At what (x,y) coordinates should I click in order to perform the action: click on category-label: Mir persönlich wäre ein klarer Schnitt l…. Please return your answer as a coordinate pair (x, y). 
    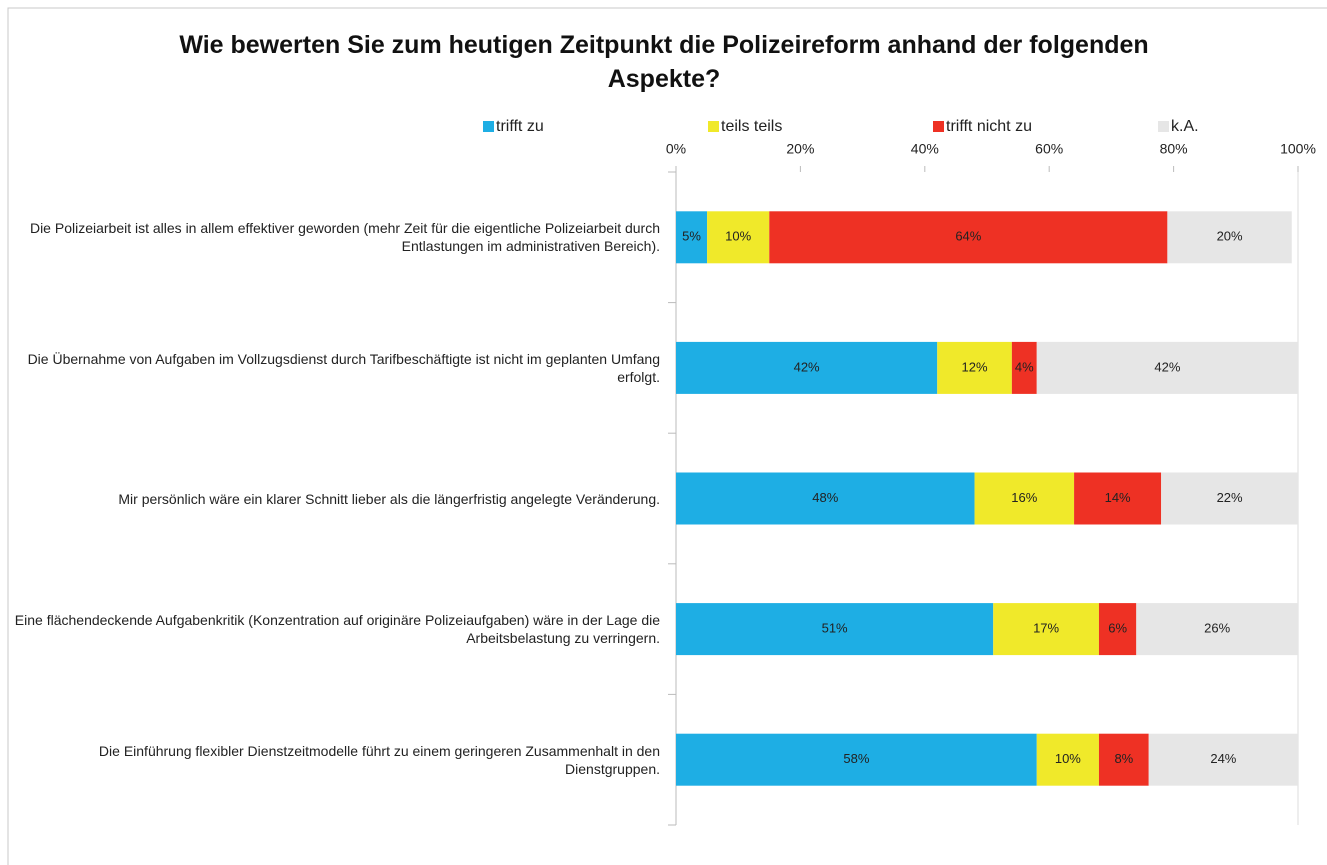
    Looking at the image, I should click on (389, 498).